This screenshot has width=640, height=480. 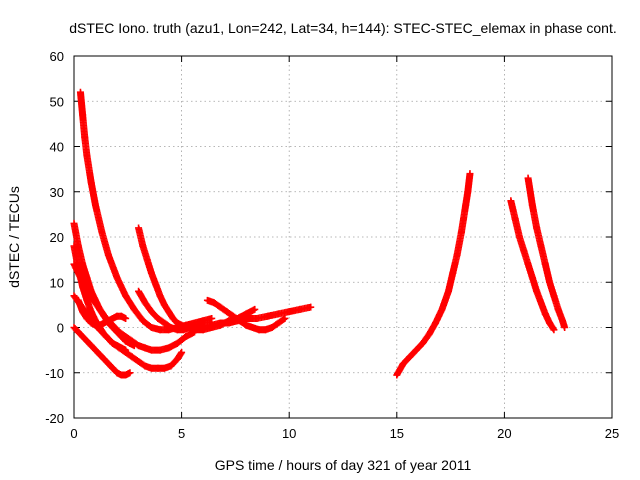 I want to click on x-axis-label: GPS time / hours of day 321 of year 2011, so click(x=343, y=465).